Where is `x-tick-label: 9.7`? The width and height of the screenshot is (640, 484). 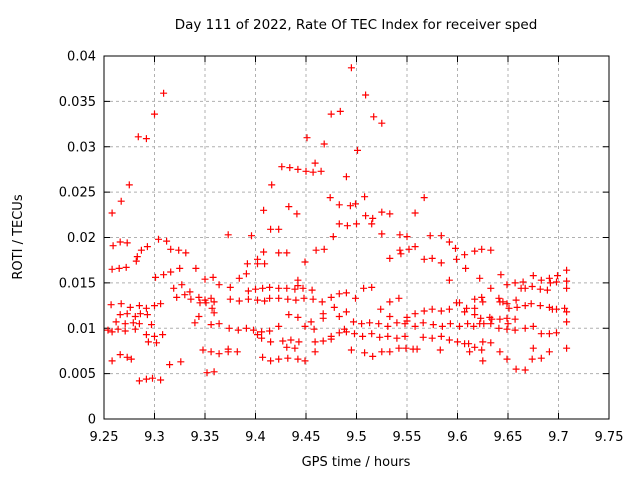
x-tick-label: 9.7 is located at coordinates (558, 437).